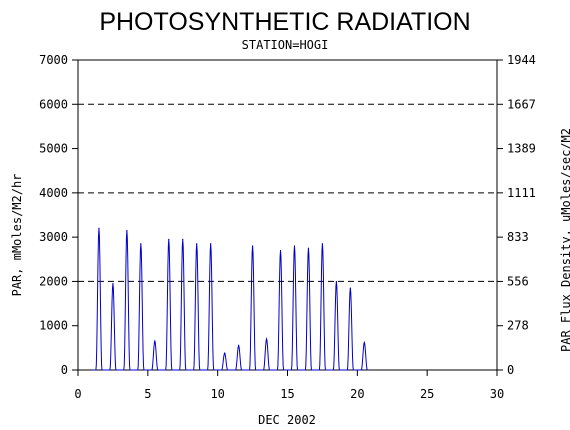 The width and height of the screenshot is (570, 430). What do you see at coordinates (510, 370) in the screenshot?
I see `y-tick-label-right: 0` at bounding box center [510, 370].